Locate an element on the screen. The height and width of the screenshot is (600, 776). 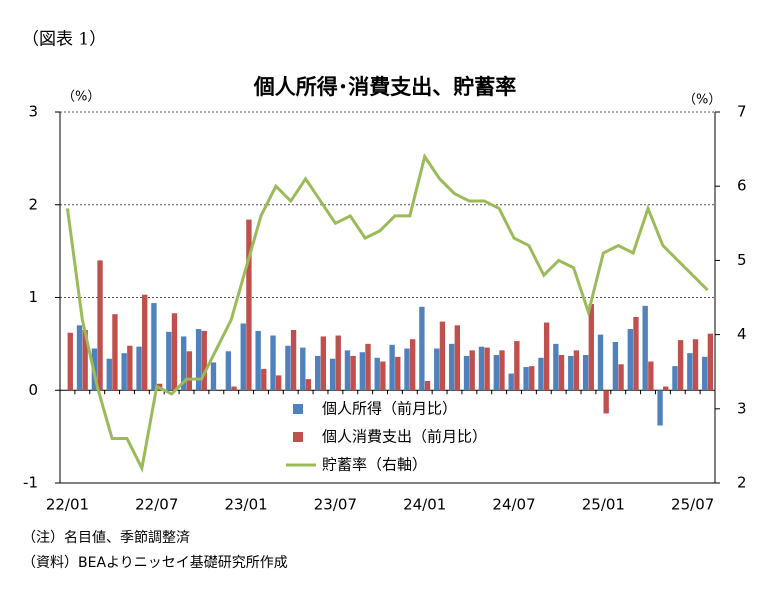
x-tick-label: 24/07 is located at coordinates (513, 505).